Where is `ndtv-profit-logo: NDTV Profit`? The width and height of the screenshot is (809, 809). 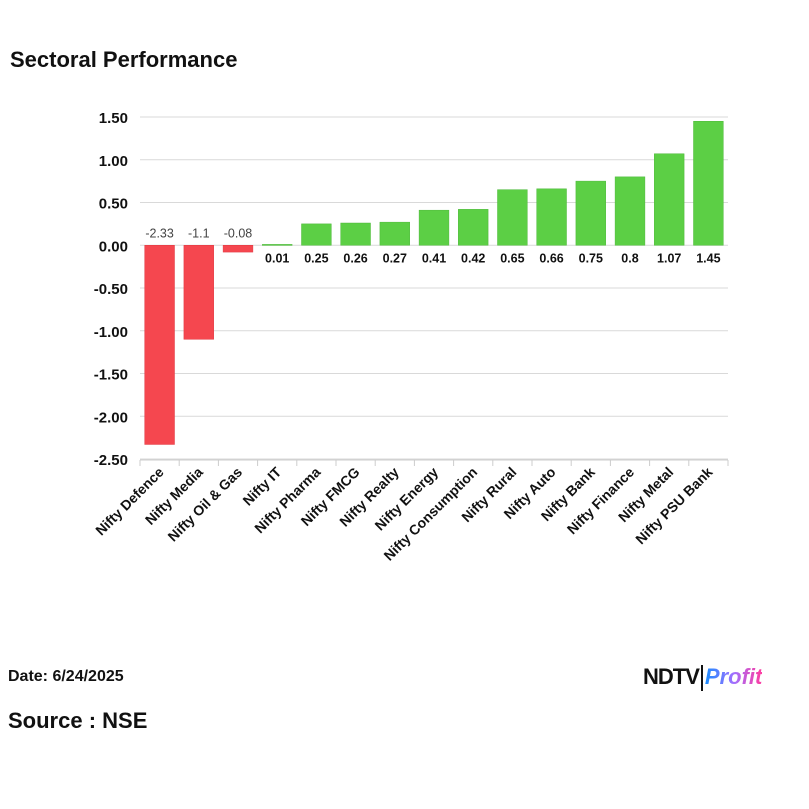 ndtv-profit-logo: NDTV Profit is located at coordinates (703, 678).